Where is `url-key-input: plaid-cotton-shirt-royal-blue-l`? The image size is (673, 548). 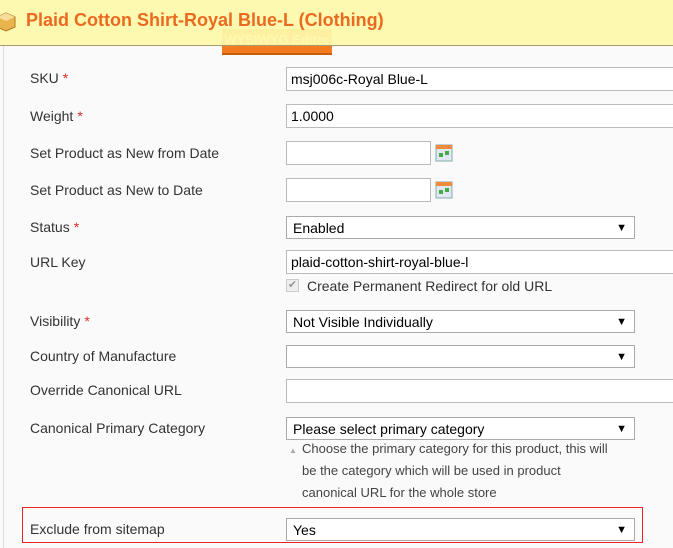
url-key-input: plaid-cotton-shirt-royal-blue-l is located at coordinates (479, 262).